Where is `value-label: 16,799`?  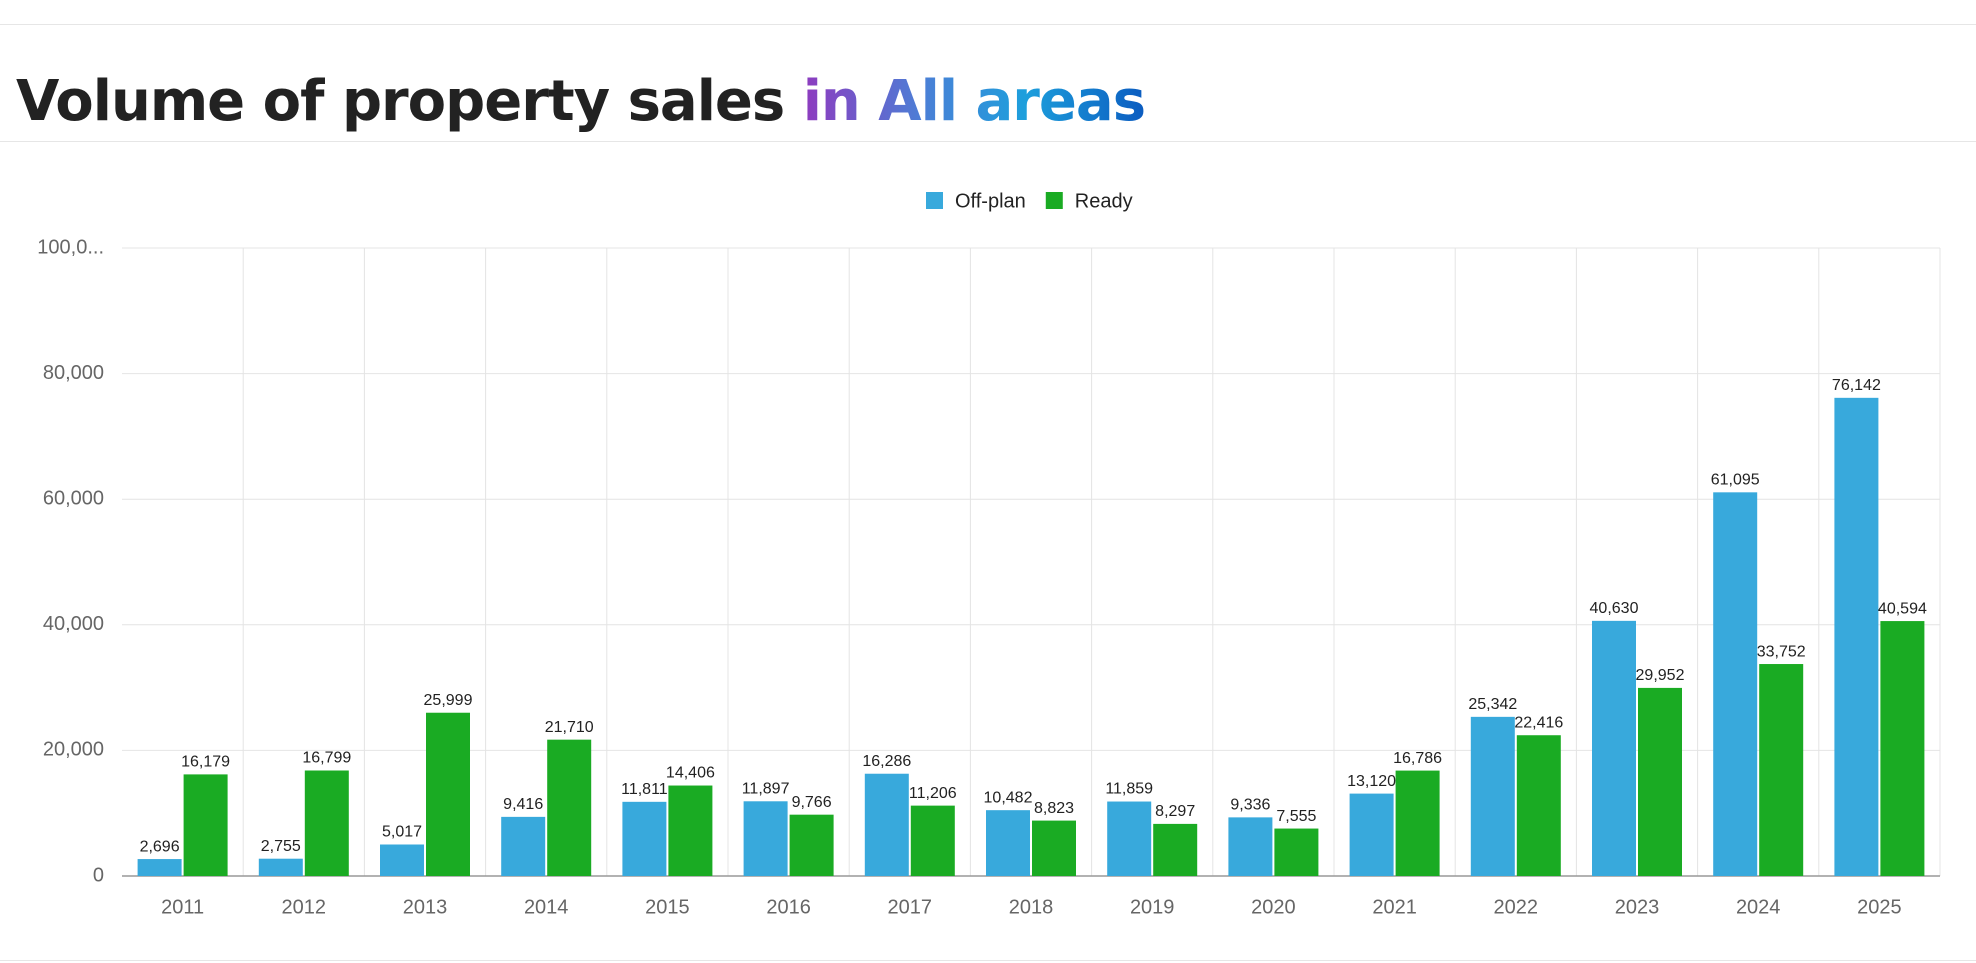
value-label: 16,799 is located at coordinates (326, 758).